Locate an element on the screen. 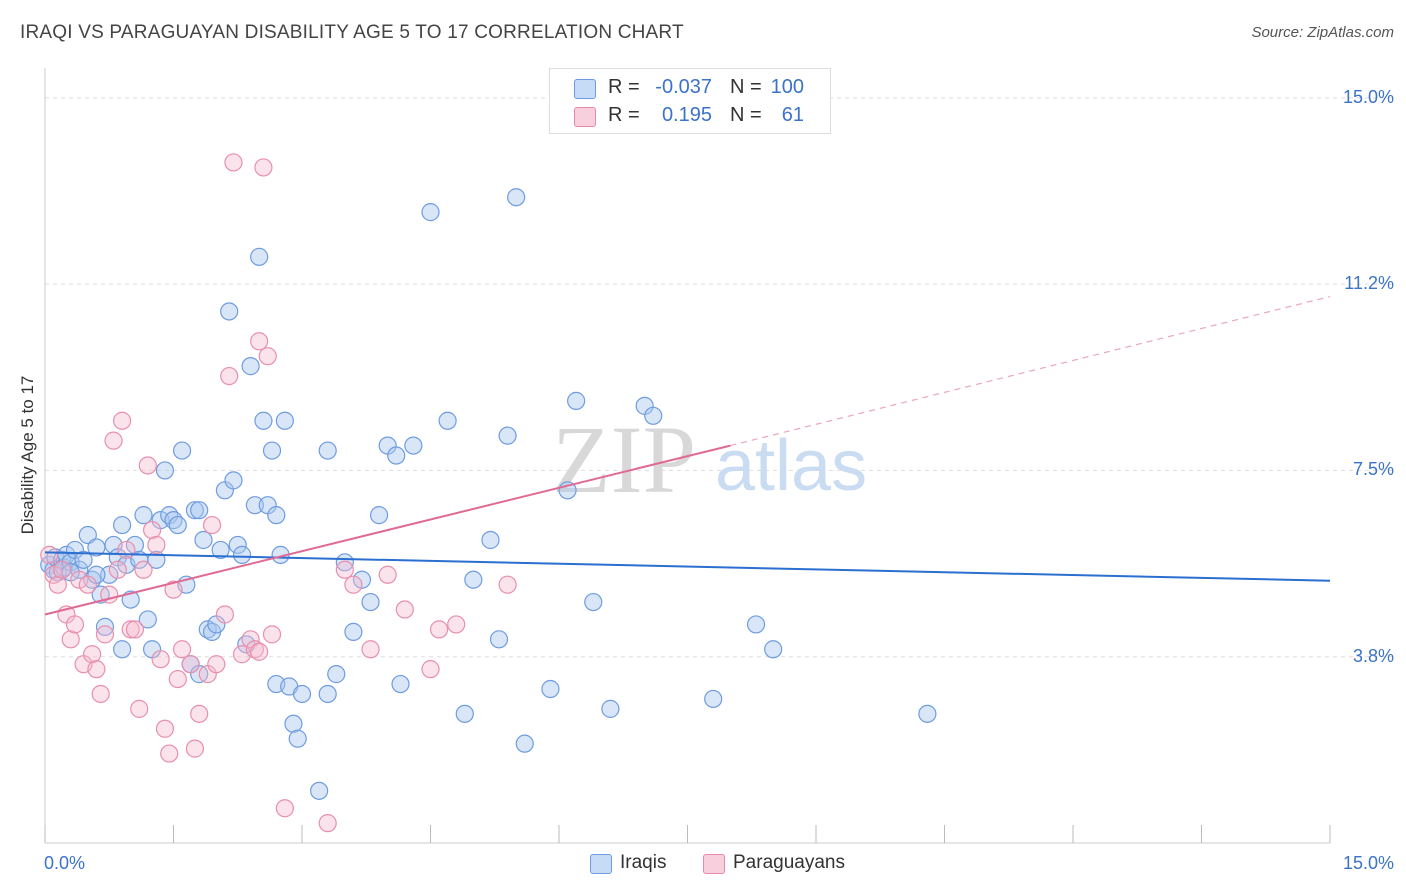  iraqis-swatch is located at coordinates (585, 89).